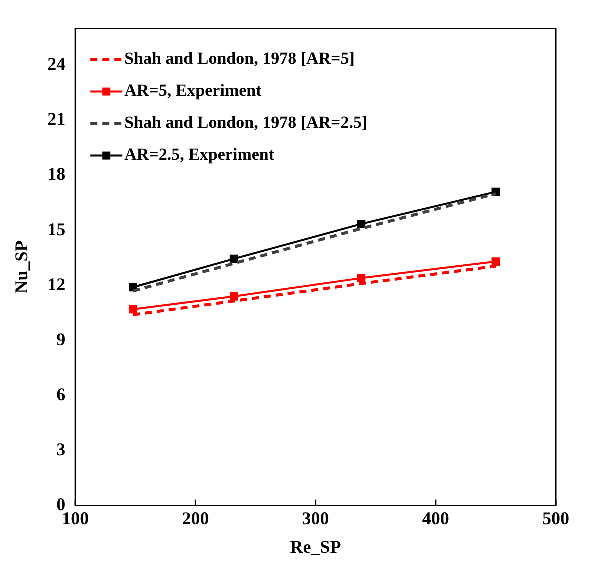  I want to click on y-tick-label: 6, so click(61, 394).